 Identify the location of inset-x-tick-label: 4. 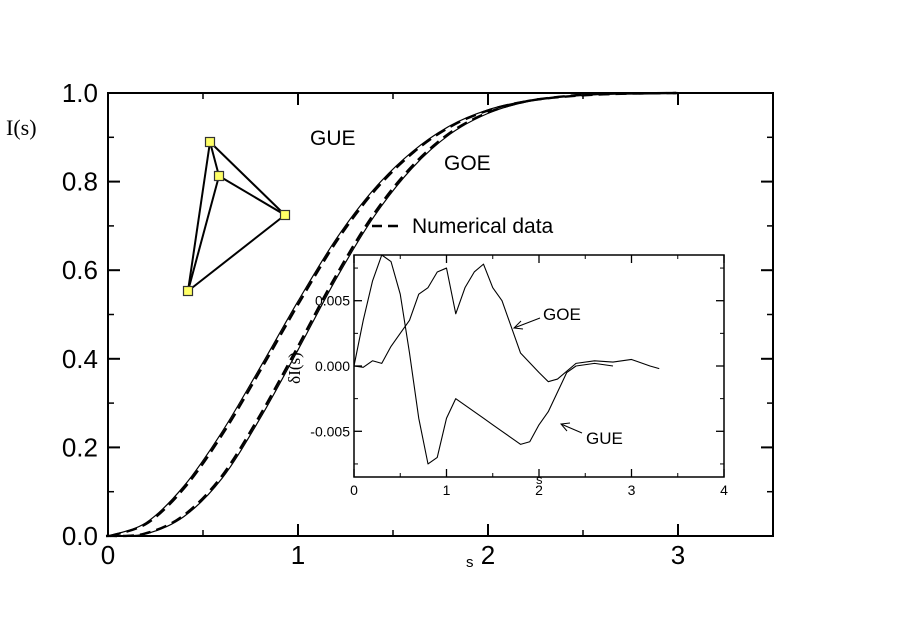
(724, 490).